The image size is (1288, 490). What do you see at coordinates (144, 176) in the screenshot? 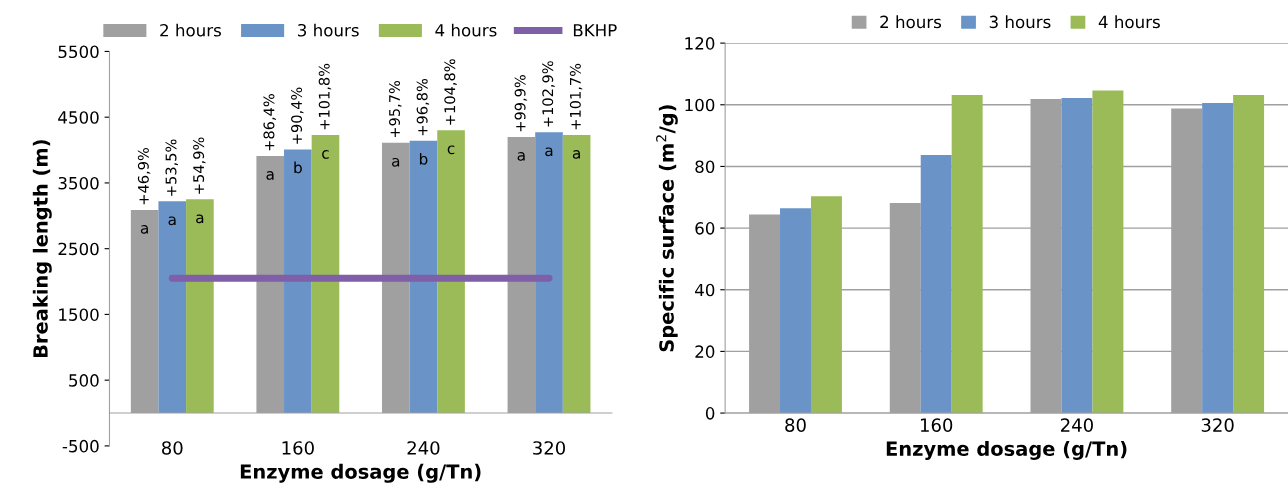
I see `annotation: +46,9%` at bounding box center [144, 176].